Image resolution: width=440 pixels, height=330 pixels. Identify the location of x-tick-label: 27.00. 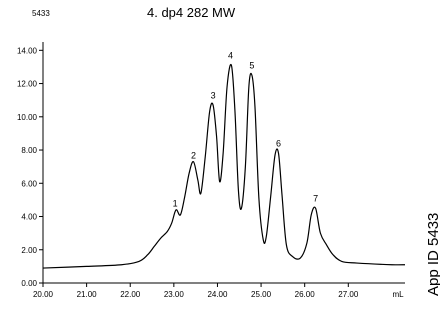
(348, 294).